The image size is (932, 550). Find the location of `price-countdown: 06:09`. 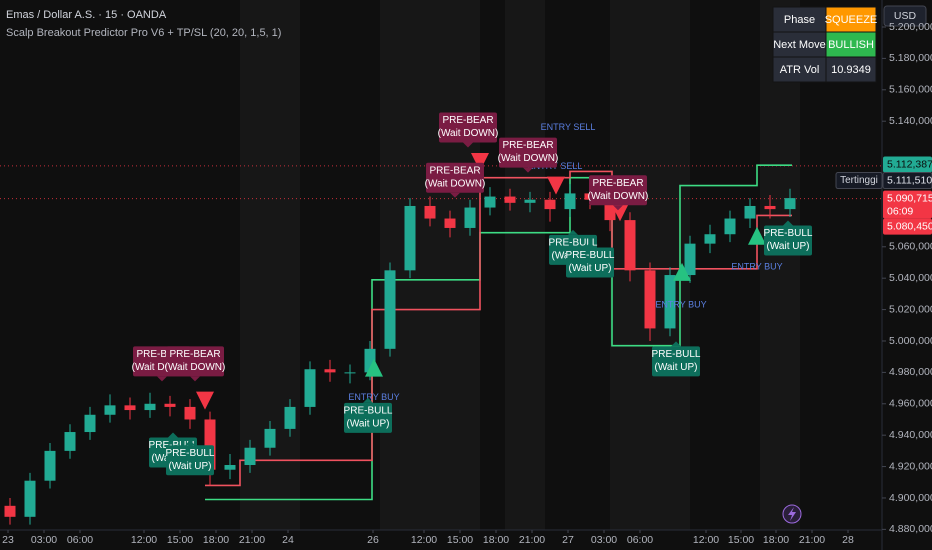

price-countdown: 06:09 is located at coordinates (900, 211).